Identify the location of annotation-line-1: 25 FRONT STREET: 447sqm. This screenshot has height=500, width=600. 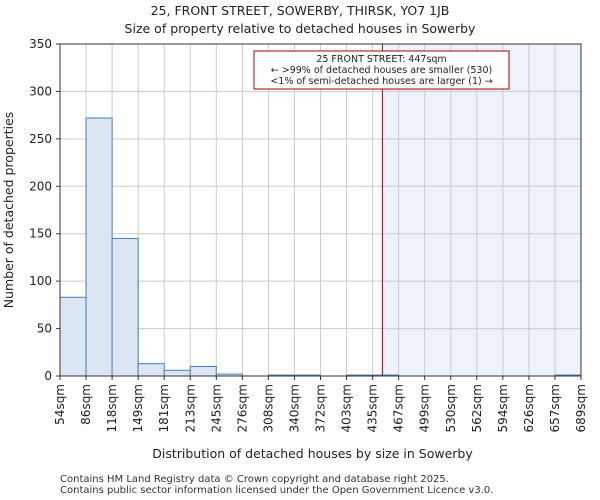
(381, 59).